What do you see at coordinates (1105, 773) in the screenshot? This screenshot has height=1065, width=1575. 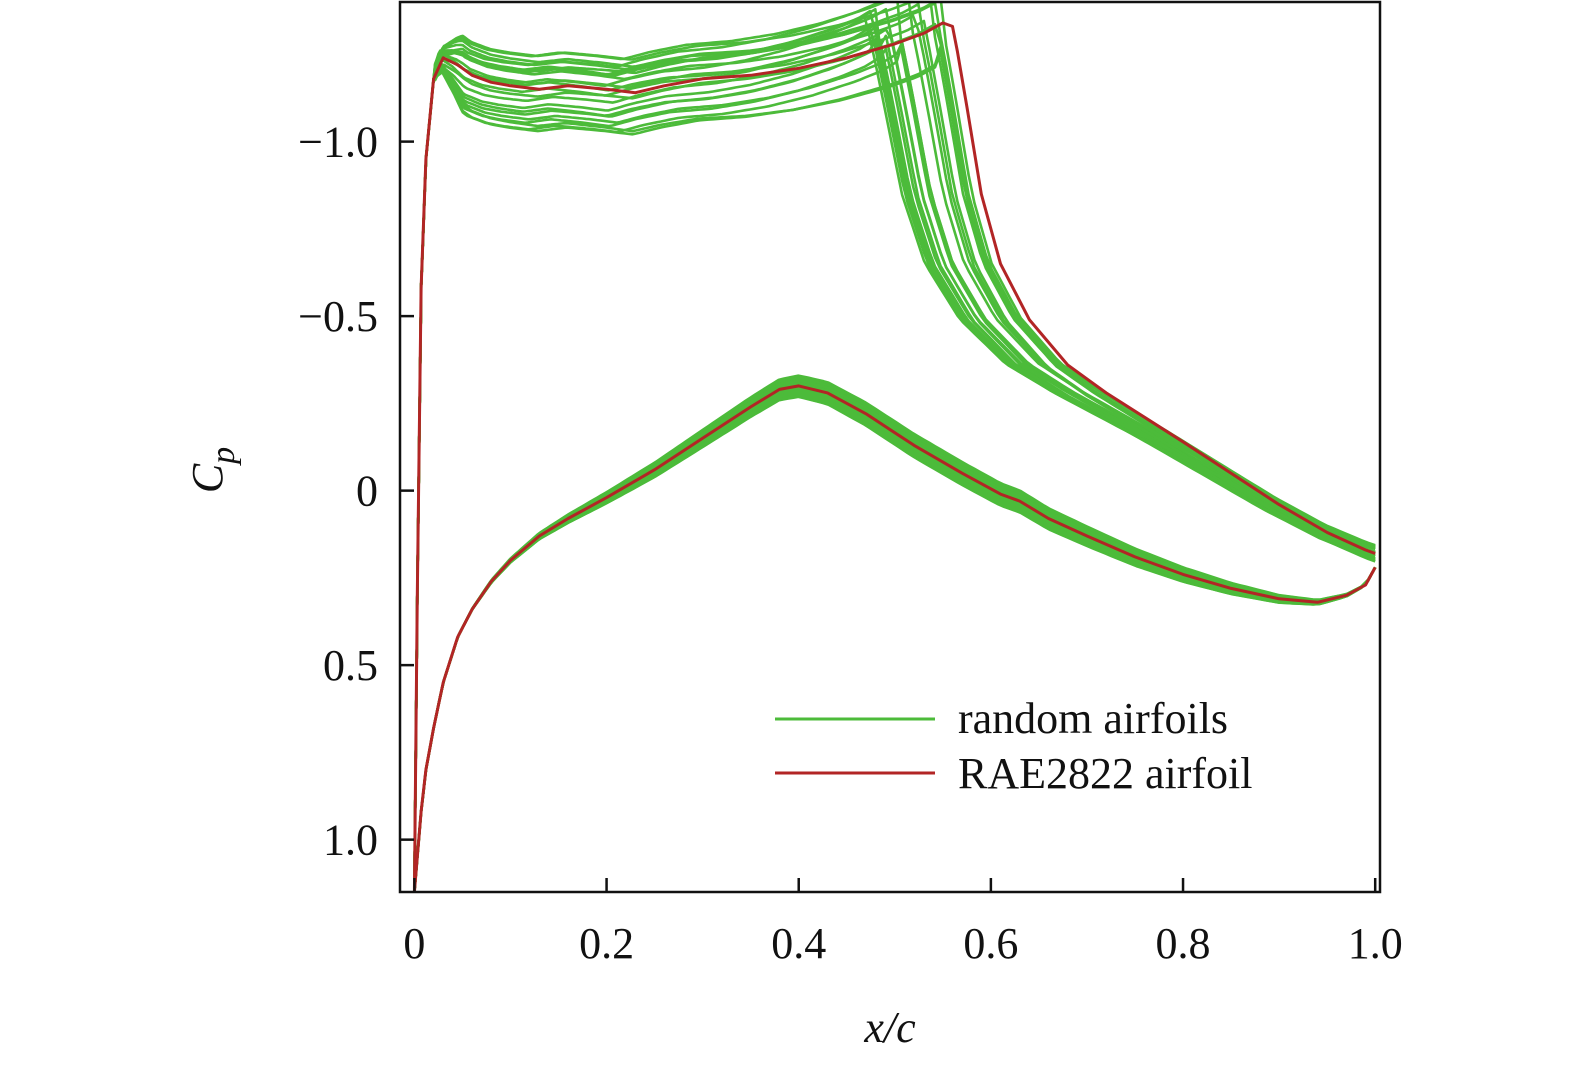 I see `legend-label-rae2822: RAE2822 airfoil` at bounding box center [1105, 773].